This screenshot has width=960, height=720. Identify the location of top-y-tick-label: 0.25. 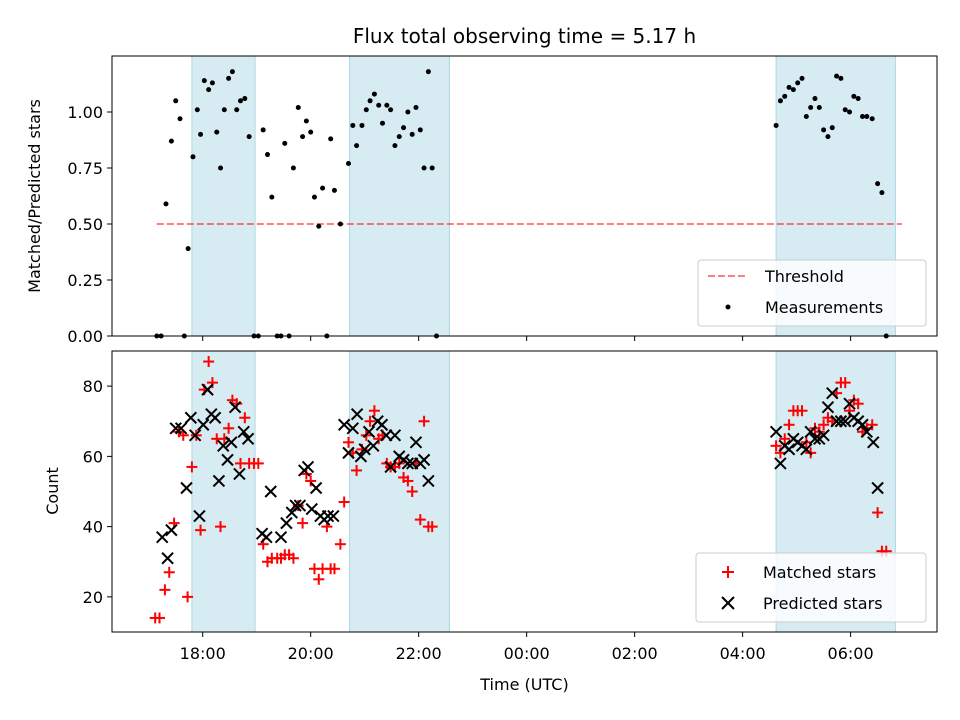
(85, 280).